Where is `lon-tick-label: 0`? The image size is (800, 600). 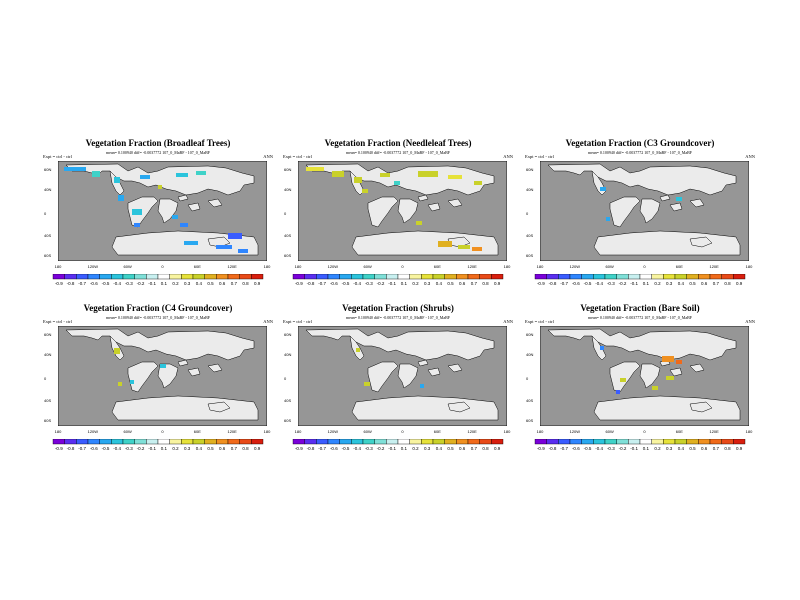
lon-tick-label: 0 is located at coordinates (162, 266).